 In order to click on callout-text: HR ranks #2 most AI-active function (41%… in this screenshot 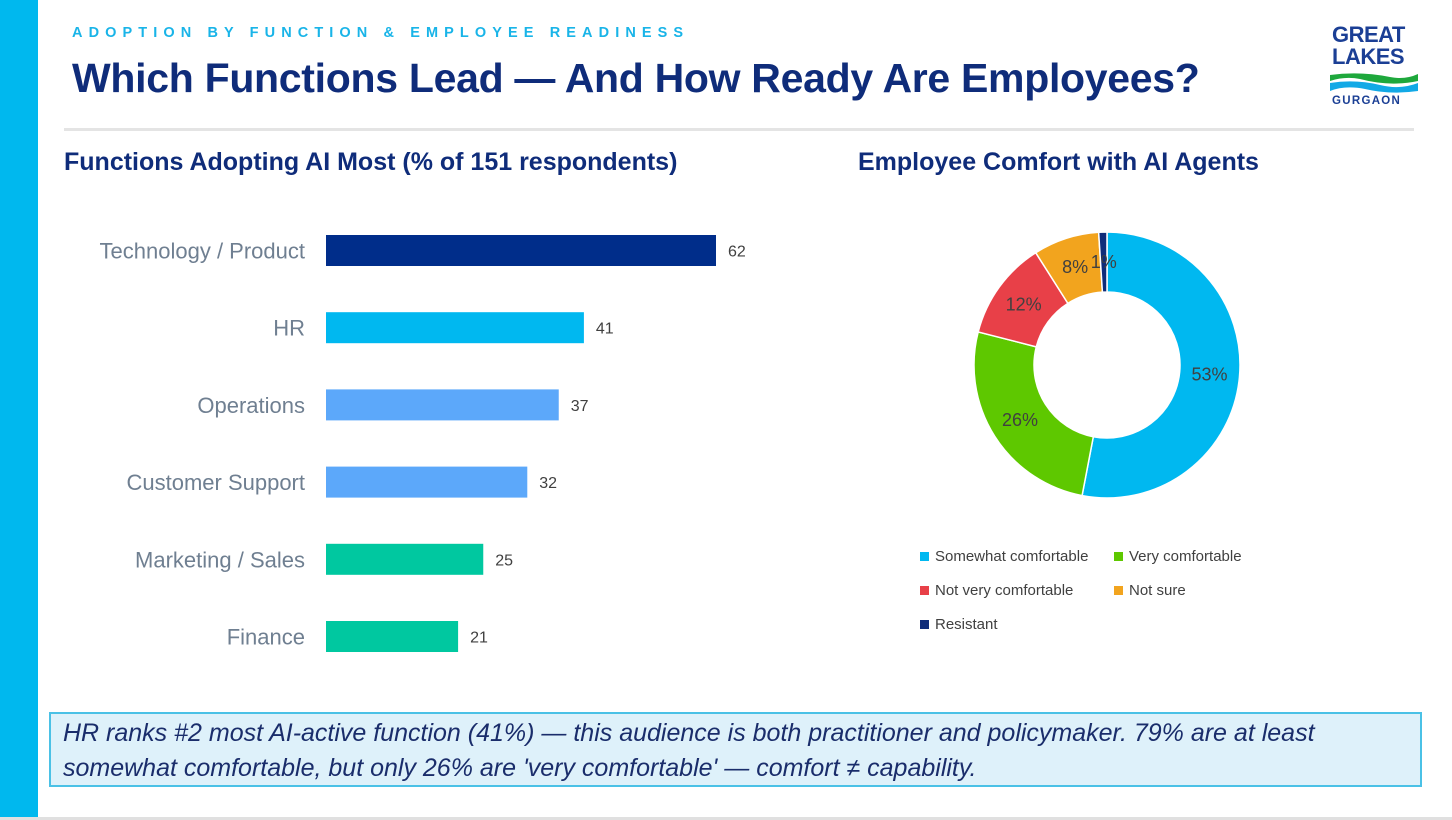, I will do `click(689, 750)`.